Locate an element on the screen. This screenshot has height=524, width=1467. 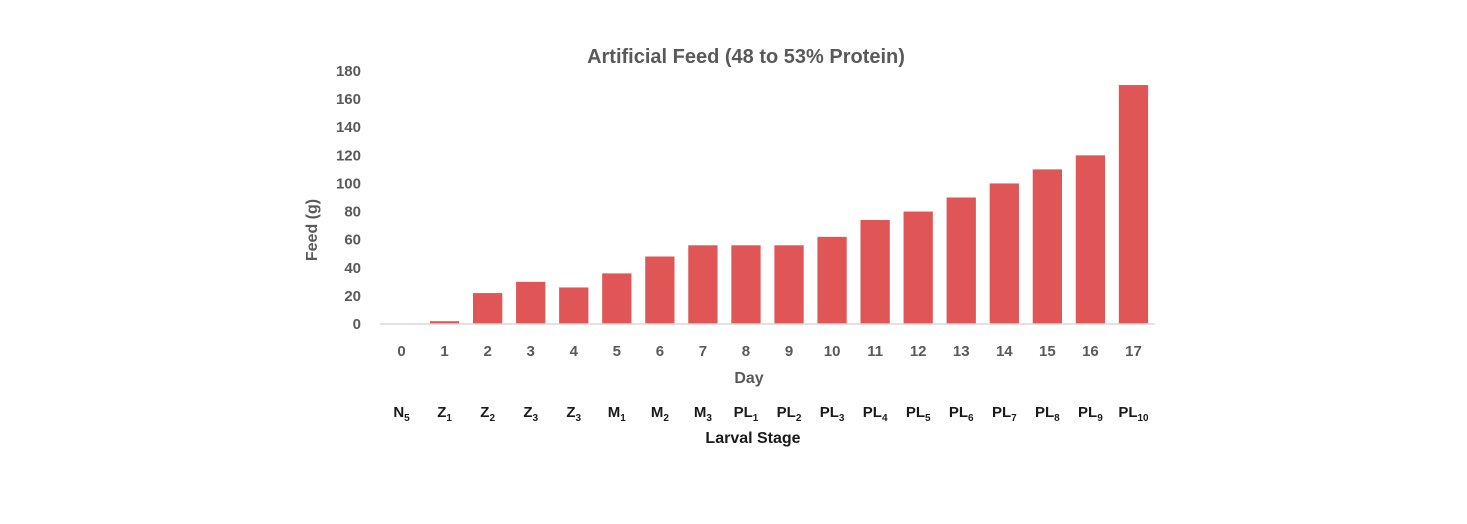
y-axis-title: Feed (g) is located at coordinates (312, 230).